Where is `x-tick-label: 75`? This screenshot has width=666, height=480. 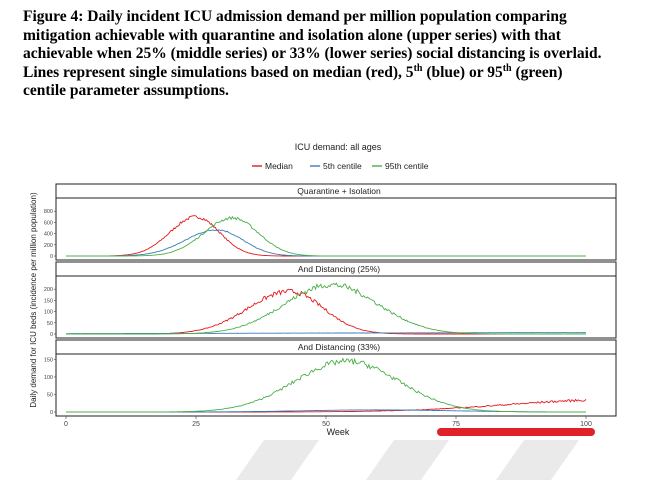 x-tick-label: 75 is located at coordinates (456, 424).